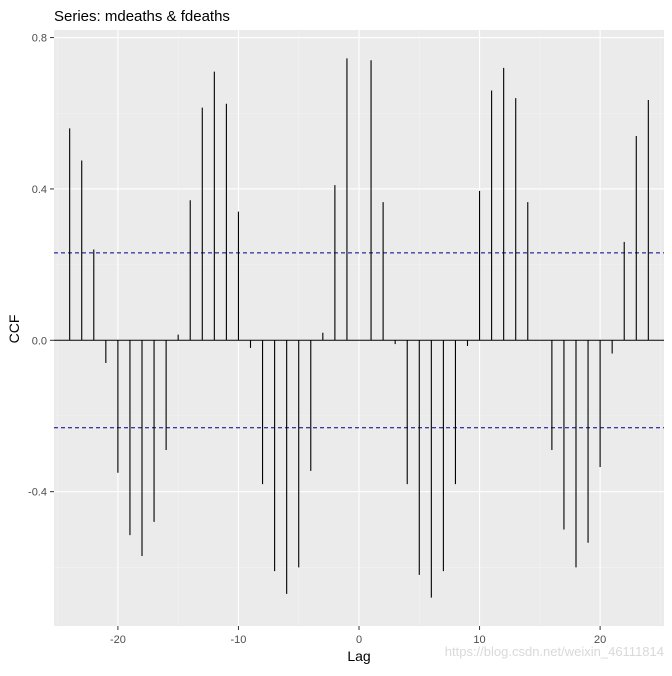 The image size is (672, 676). Describe the element at coordinates (14, 329) in the screenshot. I see `y-axis-title: CCF` at that location.